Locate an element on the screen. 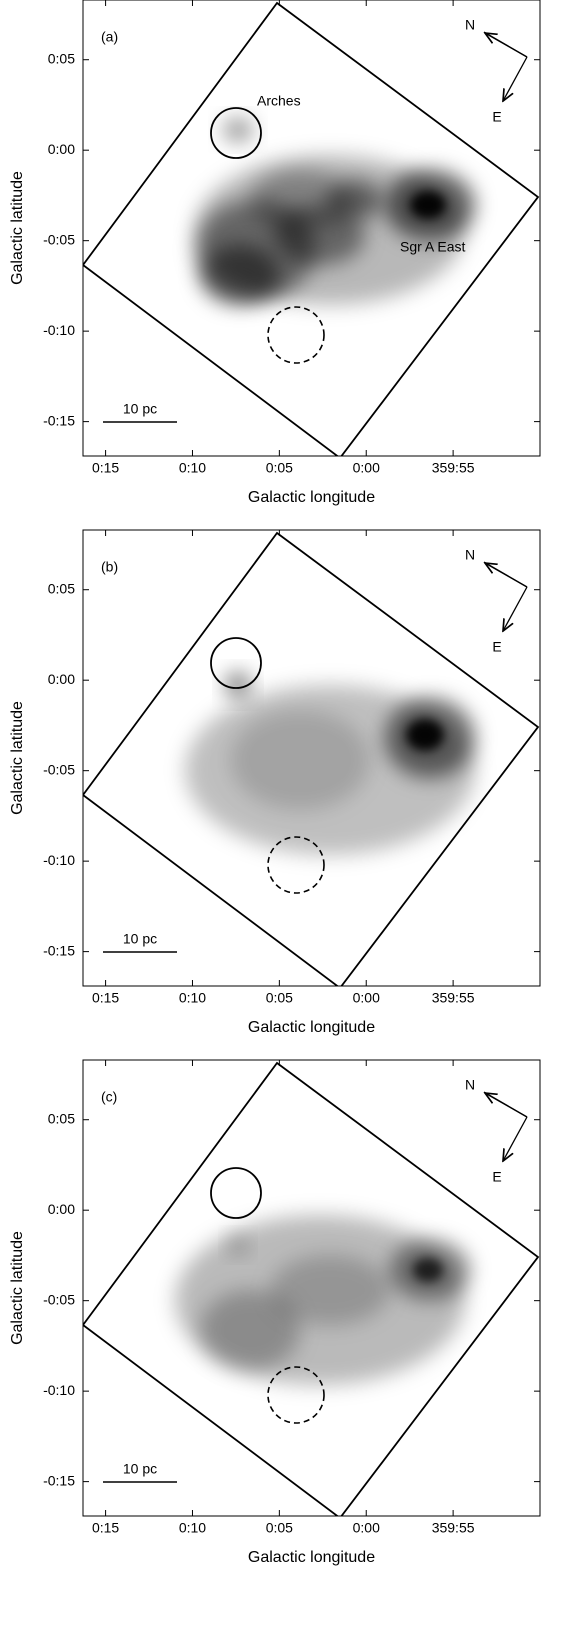  panel-label: (c) is located at coordinates (109, 1097).